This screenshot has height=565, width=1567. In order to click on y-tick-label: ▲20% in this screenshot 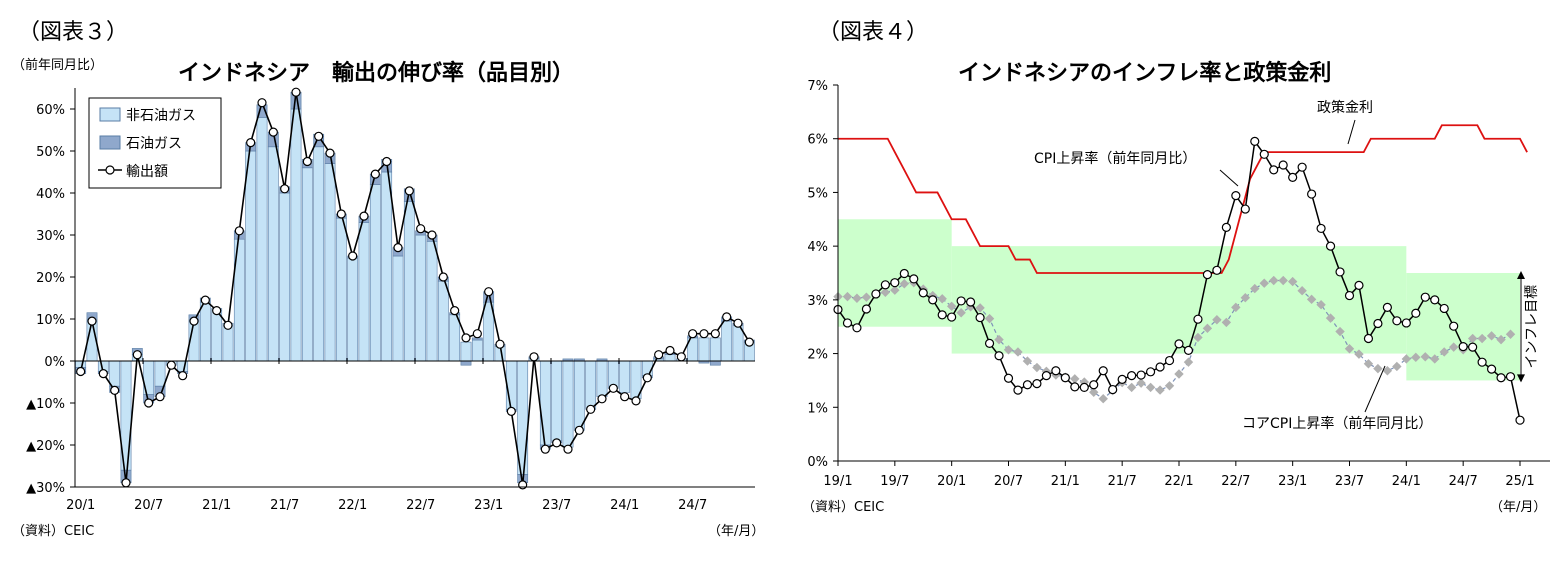, I will do `click(45, 446)`.